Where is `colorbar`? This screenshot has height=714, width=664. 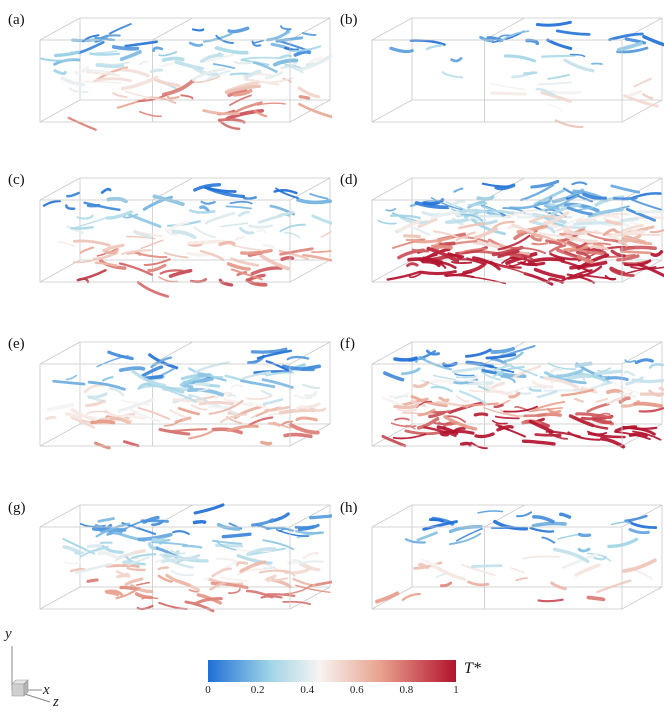 colorbar is located at coordinates (332, 671).